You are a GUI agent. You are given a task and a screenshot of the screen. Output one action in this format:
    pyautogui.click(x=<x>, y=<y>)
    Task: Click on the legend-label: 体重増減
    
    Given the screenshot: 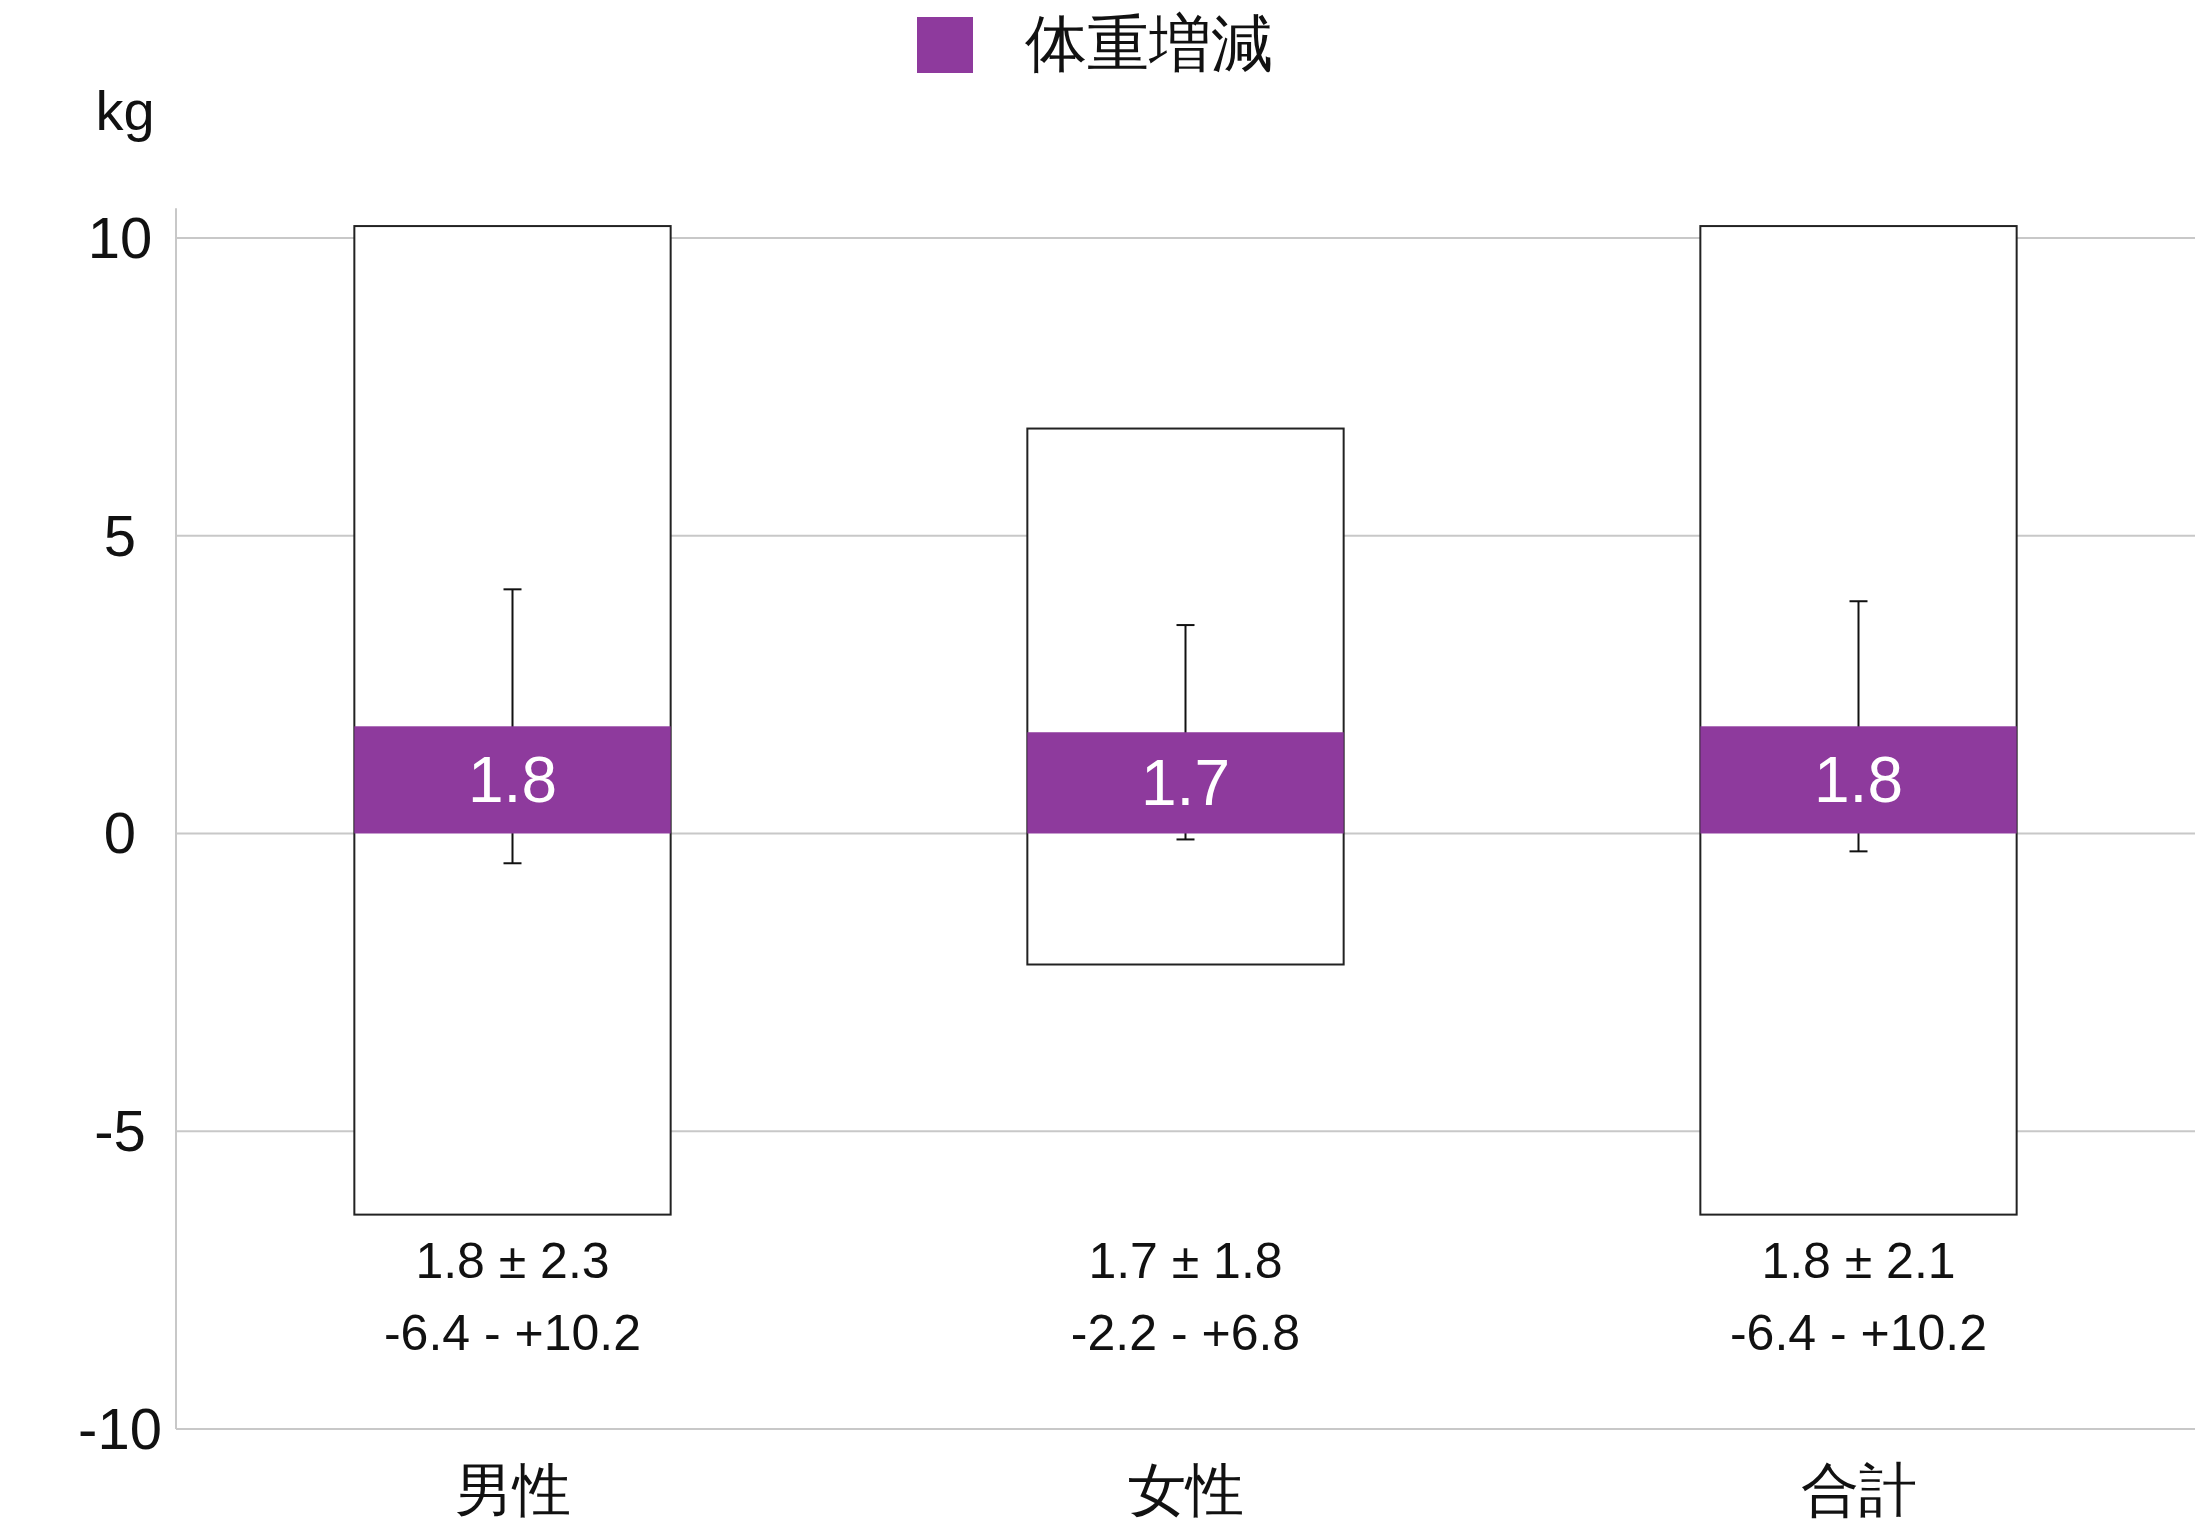 What is the action you would take?
    pyautogui.click(x=1149, y=43)
    